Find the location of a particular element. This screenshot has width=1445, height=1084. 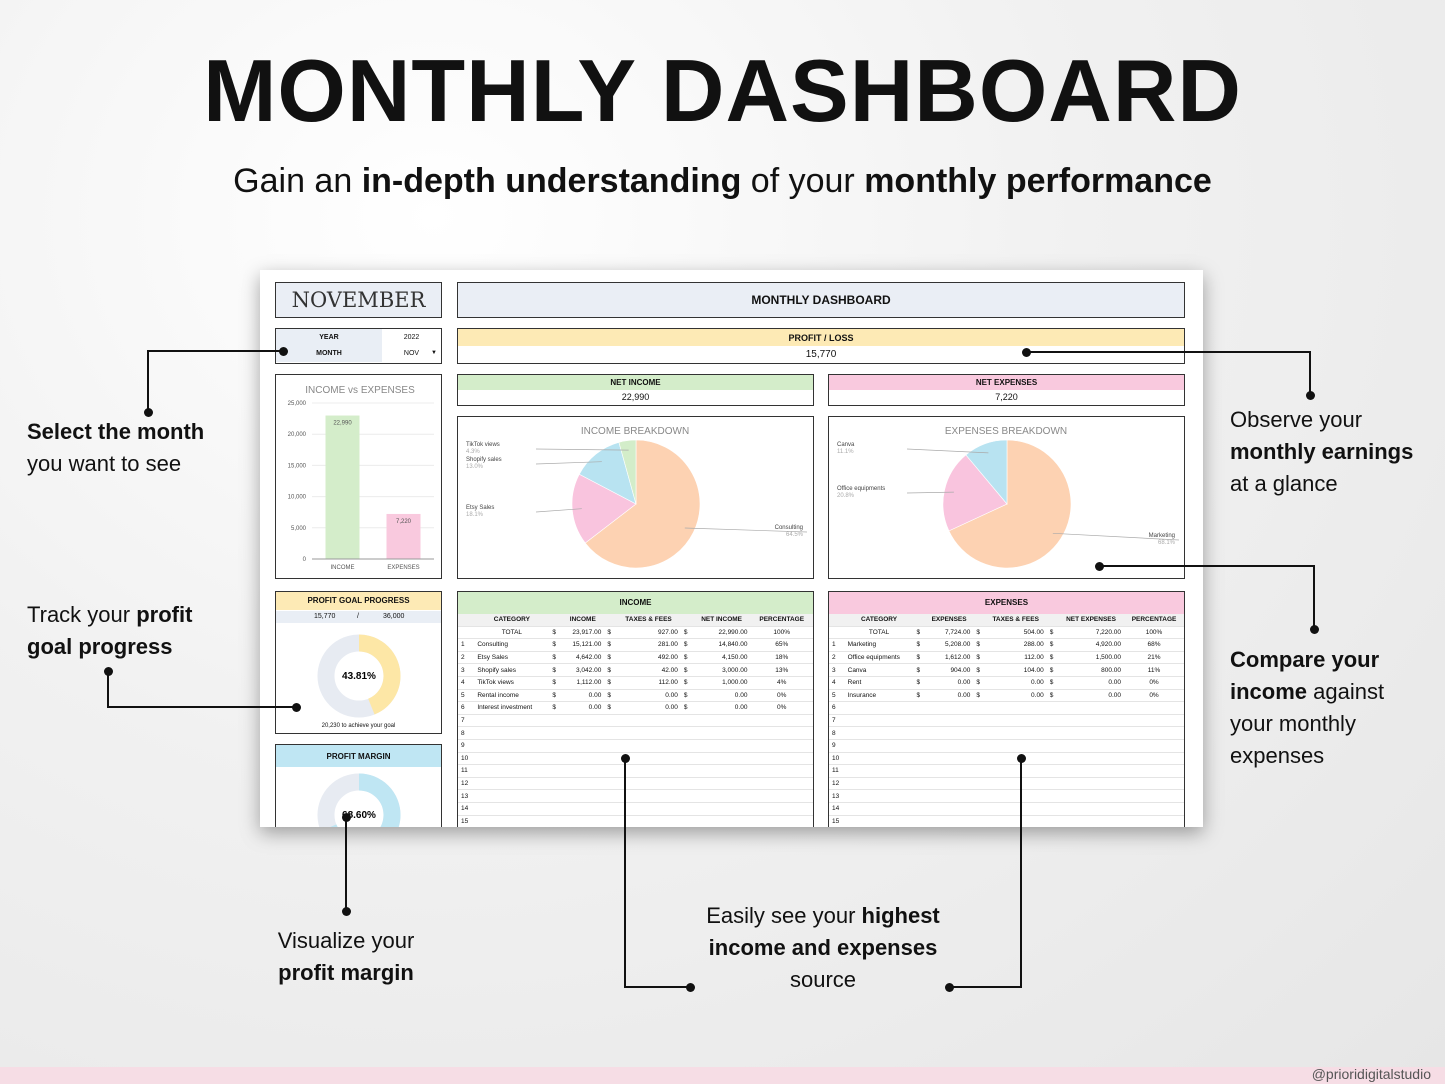

table-row-total: TOTAL $23,917.00 $927.00 $22,990.00 100% is located at coordinates (635, 633).